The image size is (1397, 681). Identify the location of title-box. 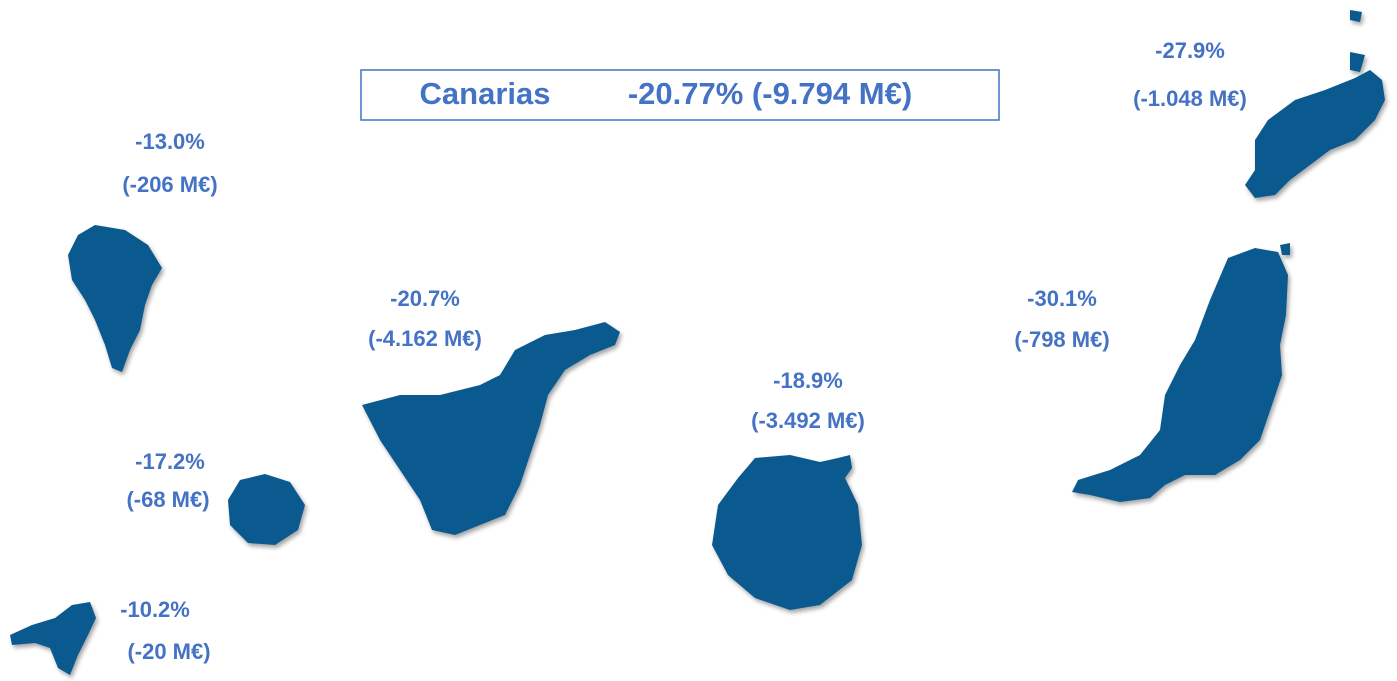
(680, 95).